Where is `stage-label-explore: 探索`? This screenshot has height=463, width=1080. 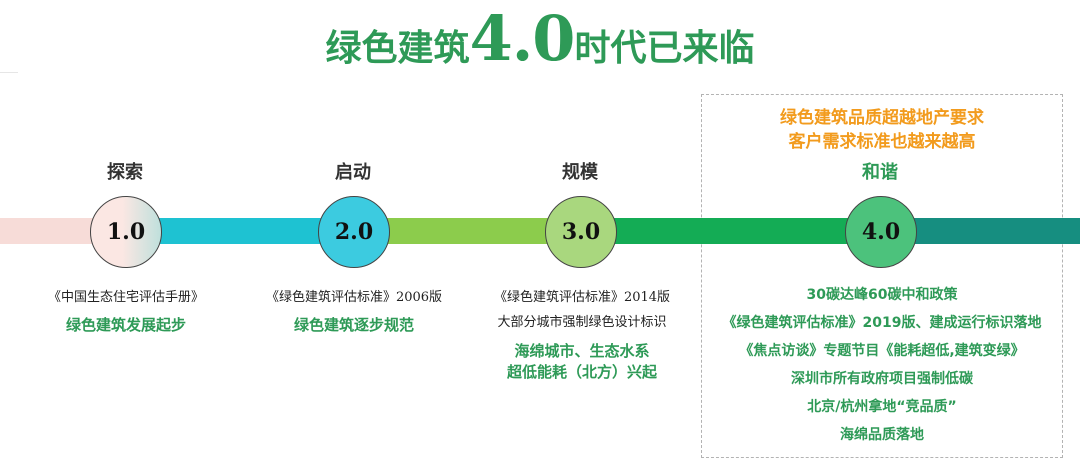
stage-label-explore: 探索 is located at coordinates (125, 172).